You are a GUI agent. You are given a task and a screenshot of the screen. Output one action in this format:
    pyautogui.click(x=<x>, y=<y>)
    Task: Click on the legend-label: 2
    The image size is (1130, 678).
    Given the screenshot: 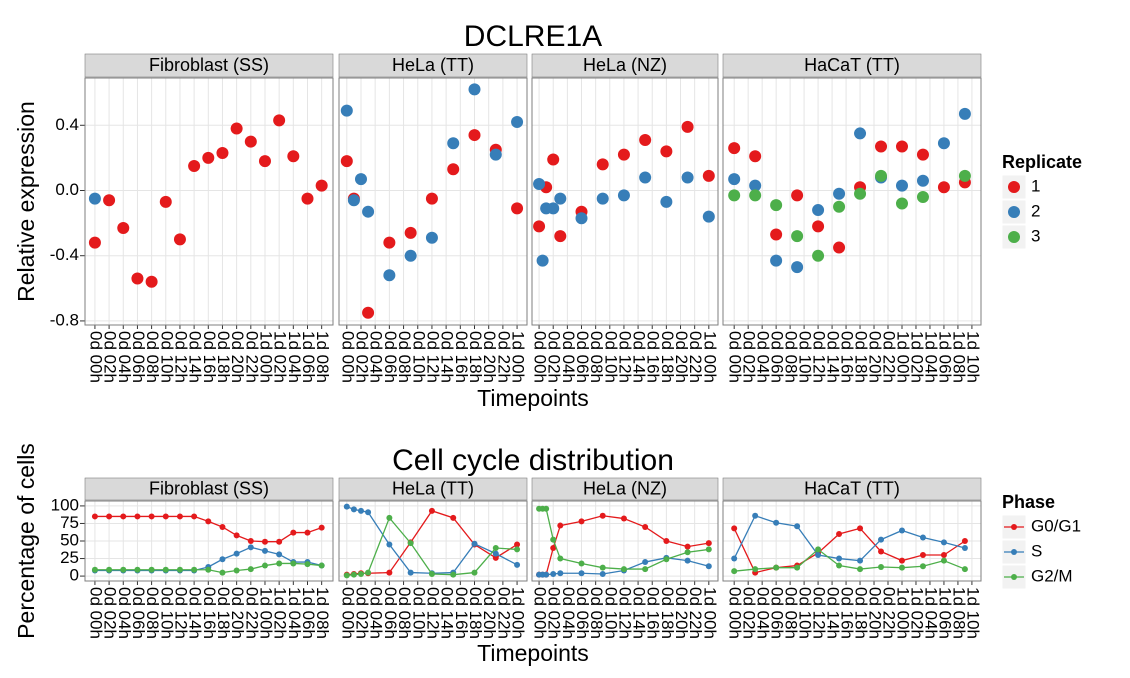 What is the action you would take?
    pyautogui.click(x=1035, y=210)
    